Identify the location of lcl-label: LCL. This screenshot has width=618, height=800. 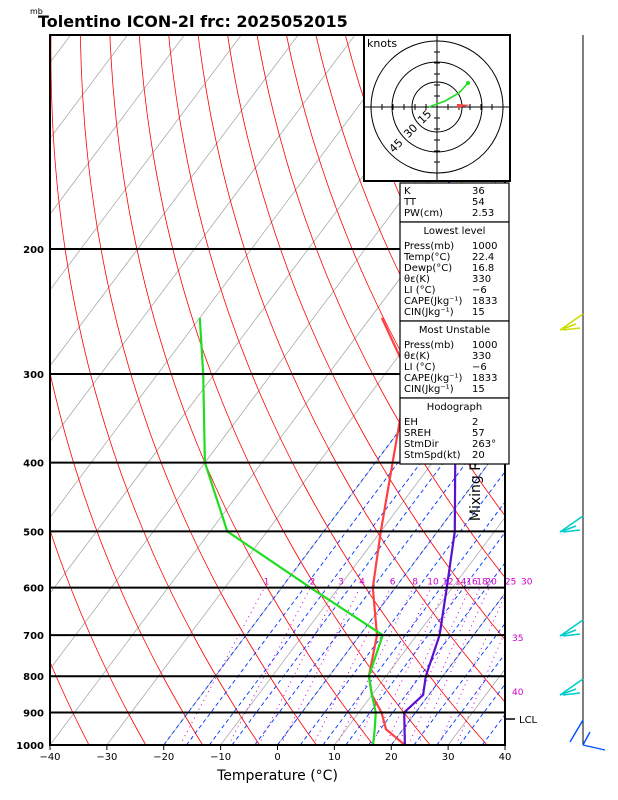
(528, 720).